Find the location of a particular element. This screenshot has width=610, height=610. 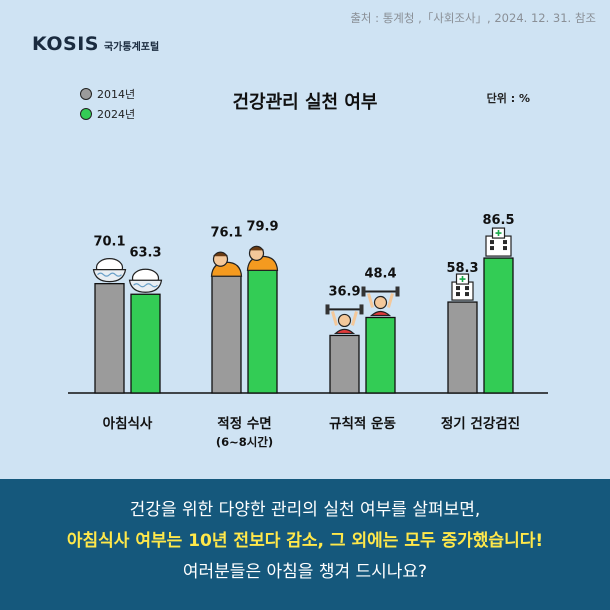

logo-subtitle: 국가통계포털 is located at coordinates (131, 47).